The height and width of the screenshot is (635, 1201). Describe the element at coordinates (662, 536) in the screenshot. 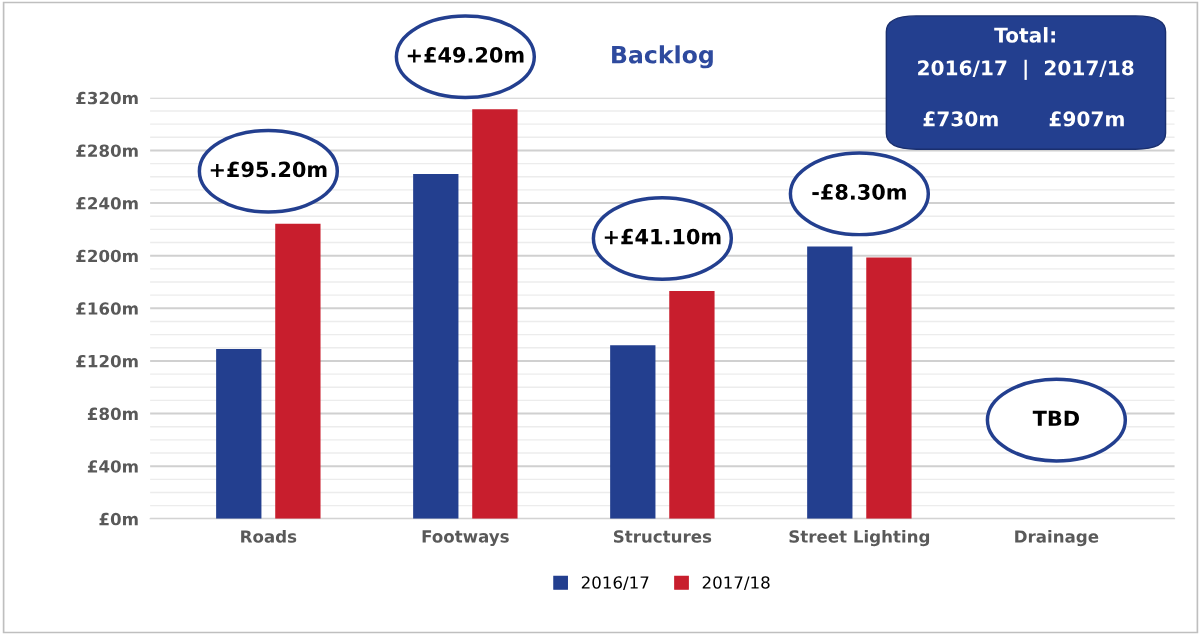

I see `x-tick-label: Structures` at that location.